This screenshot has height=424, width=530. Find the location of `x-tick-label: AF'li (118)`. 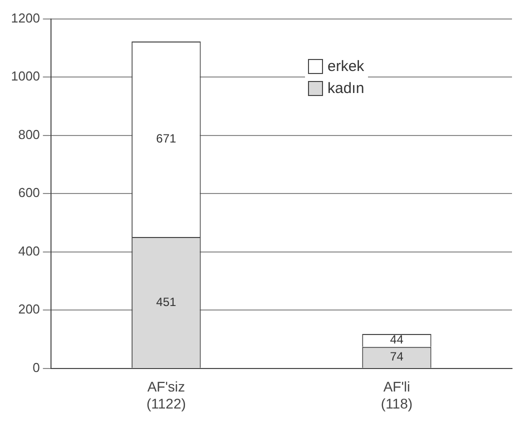

x-tick-label: AF'li (118) is located at coordinates (396, 395).